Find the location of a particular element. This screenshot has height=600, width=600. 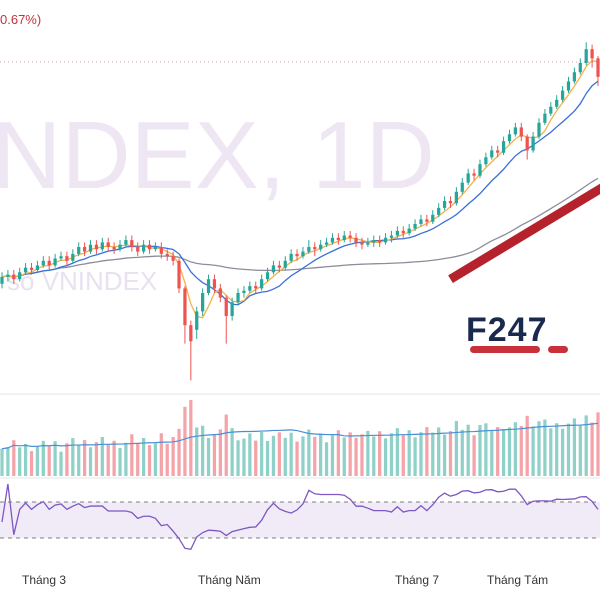

rsi-polyline is located at coordinates (300, 517).